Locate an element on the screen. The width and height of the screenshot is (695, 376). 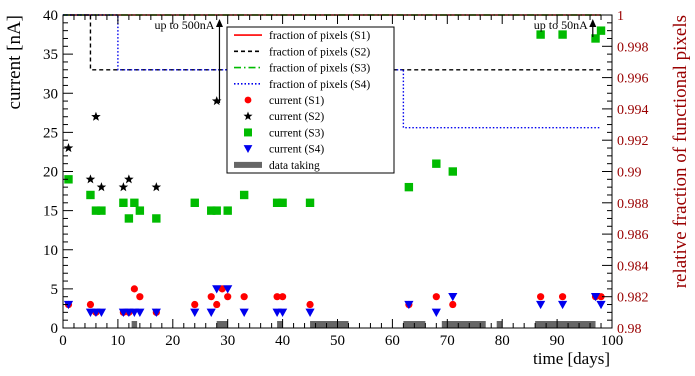
legend-label-fraction-s3: fraction of pixels (S3) is located at coordinates (319, 69).